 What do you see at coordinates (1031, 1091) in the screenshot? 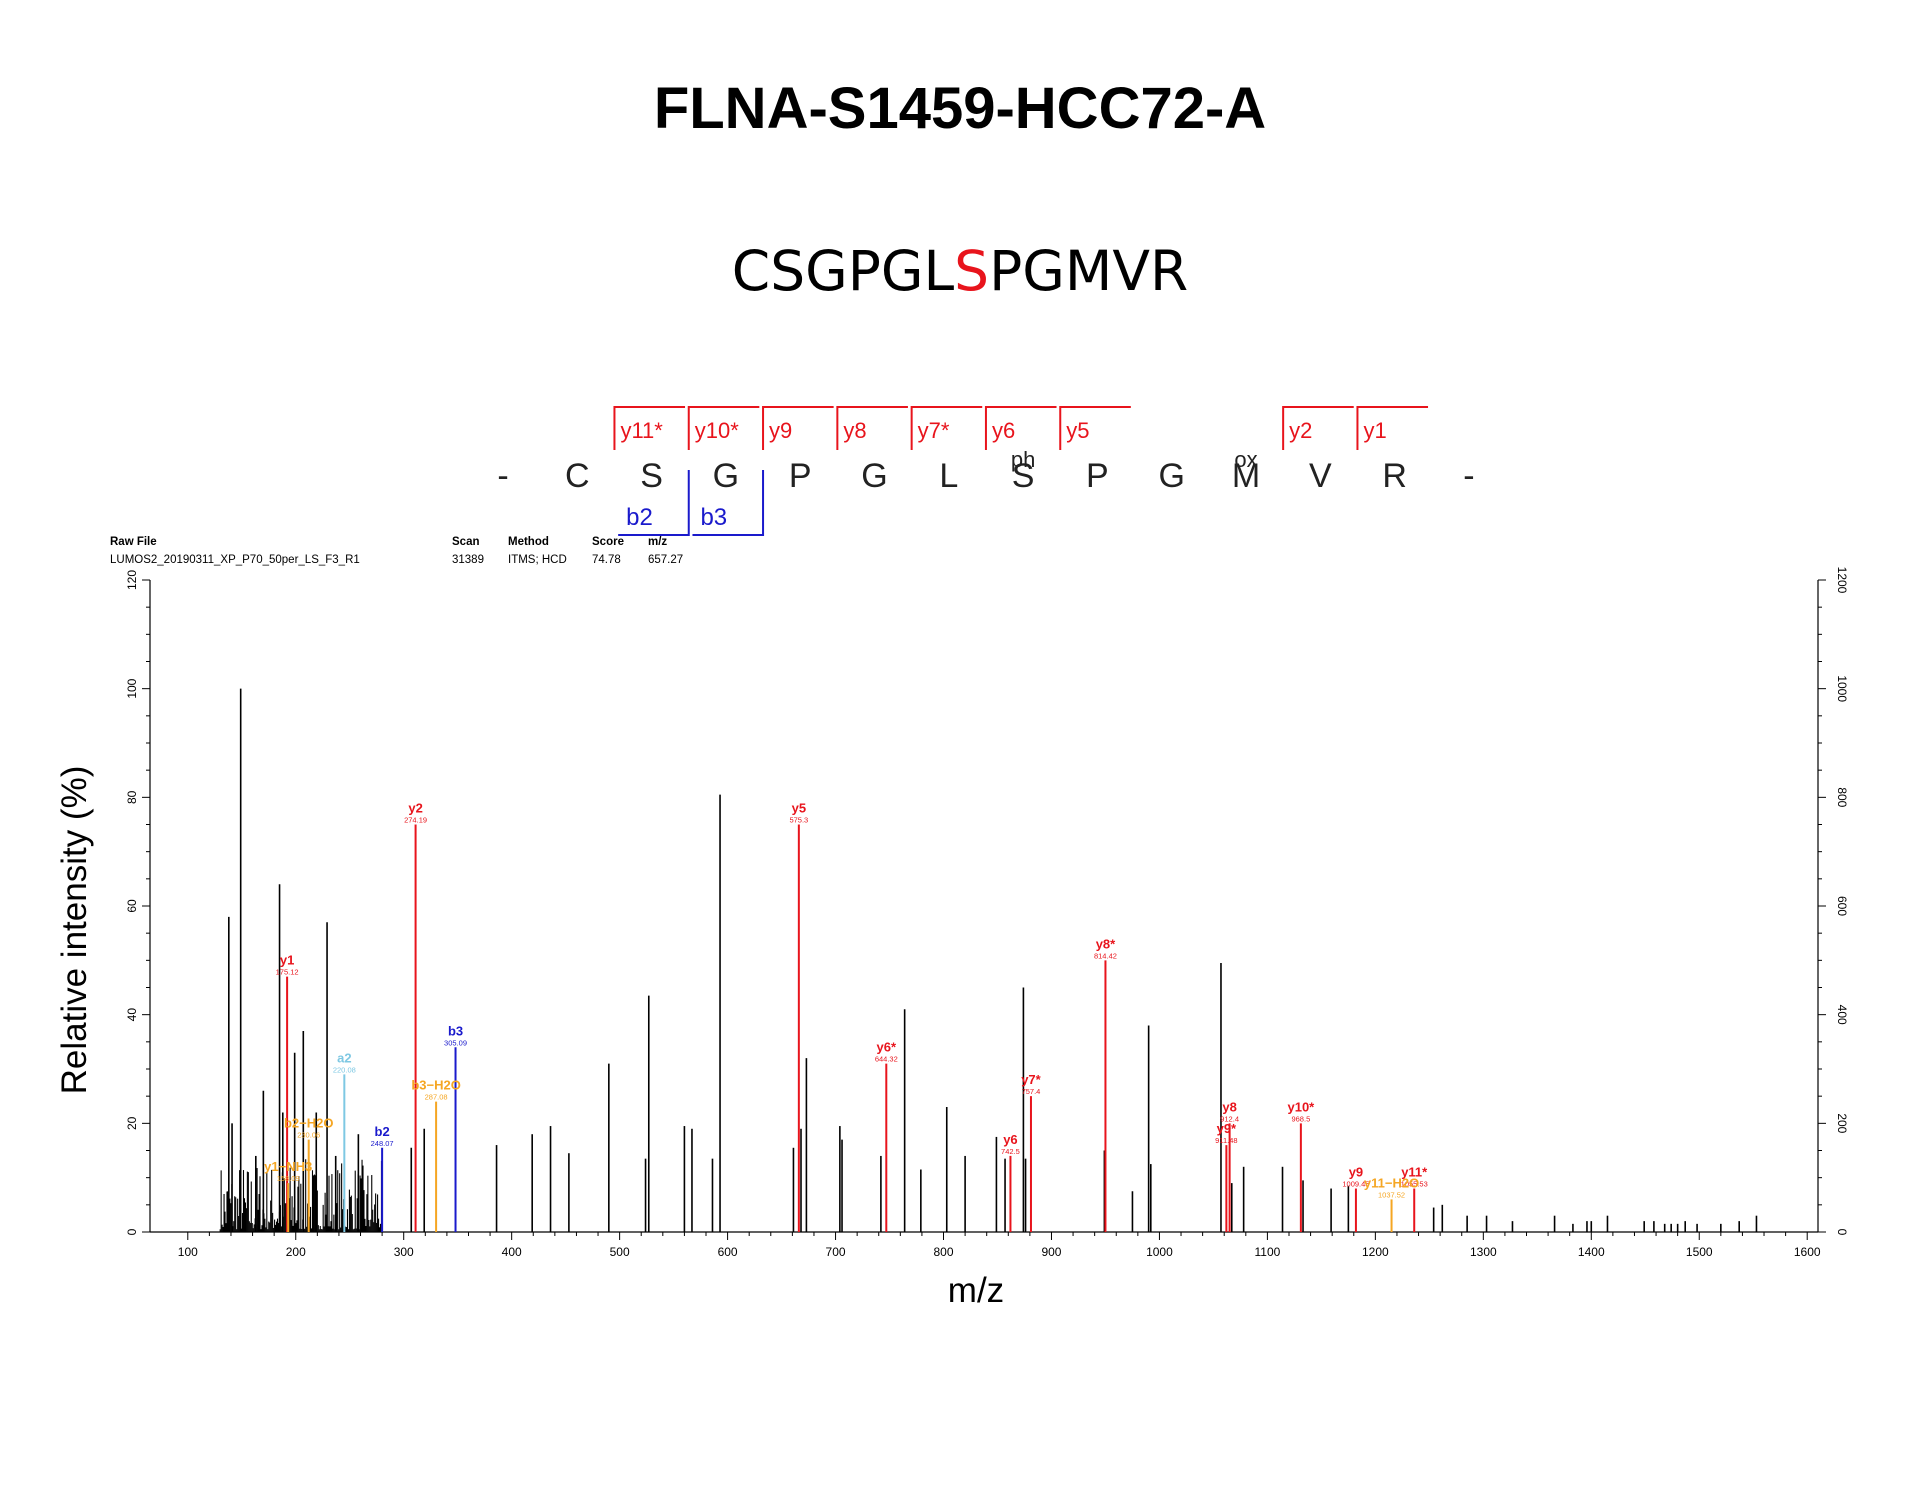
I see `ion-mz-value: 757.4` at bounding box center [1031, 1091].